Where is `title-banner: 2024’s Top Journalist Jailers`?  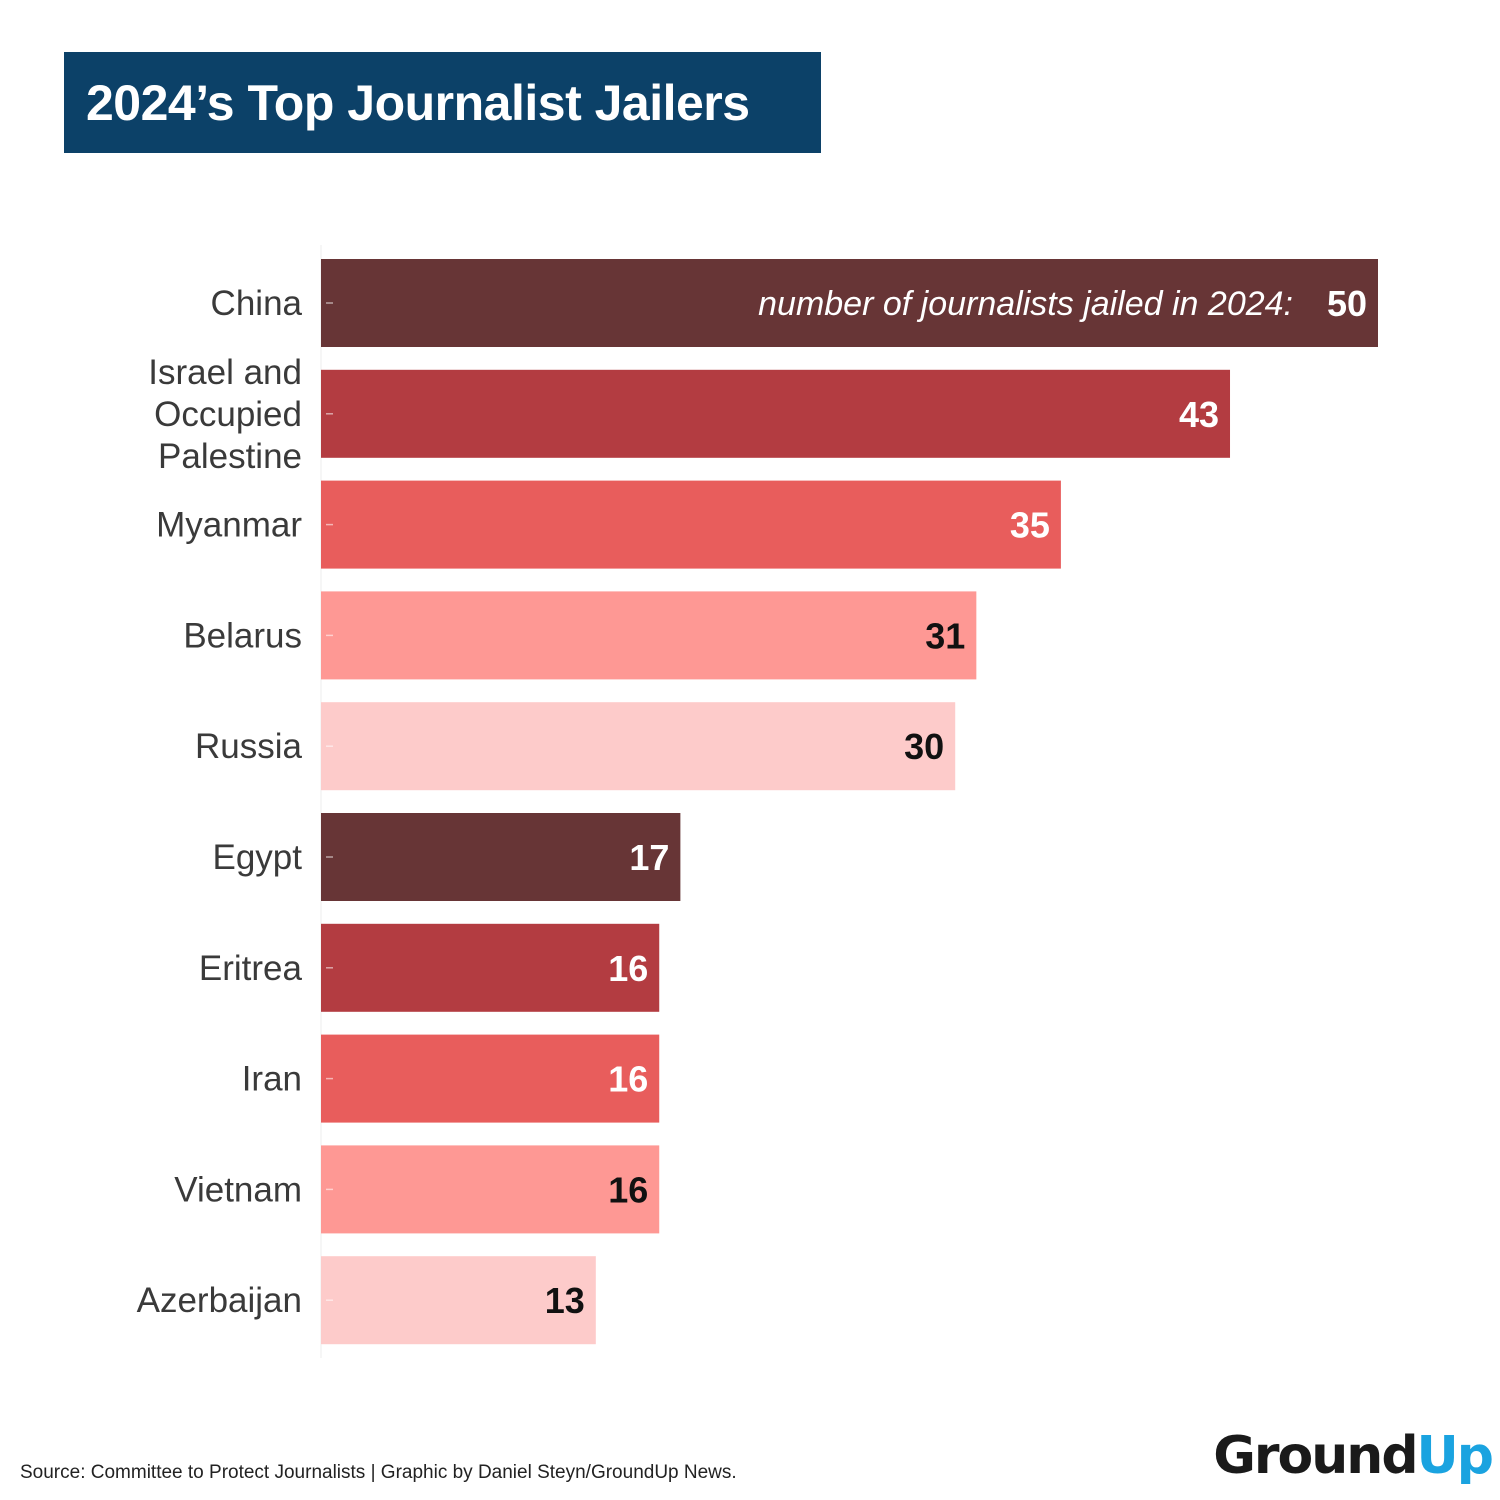
title-banner: 2024’s Top Journalist Jailers is located at coordinates (442, 102).